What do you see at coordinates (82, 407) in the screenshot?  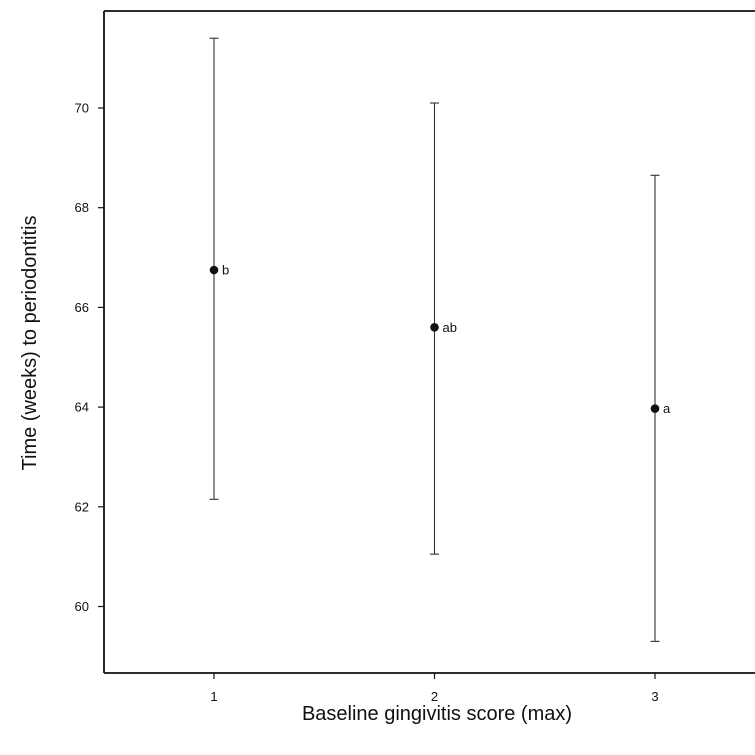 I see `y-tick-label: 64` at bounding box center [82, 407].